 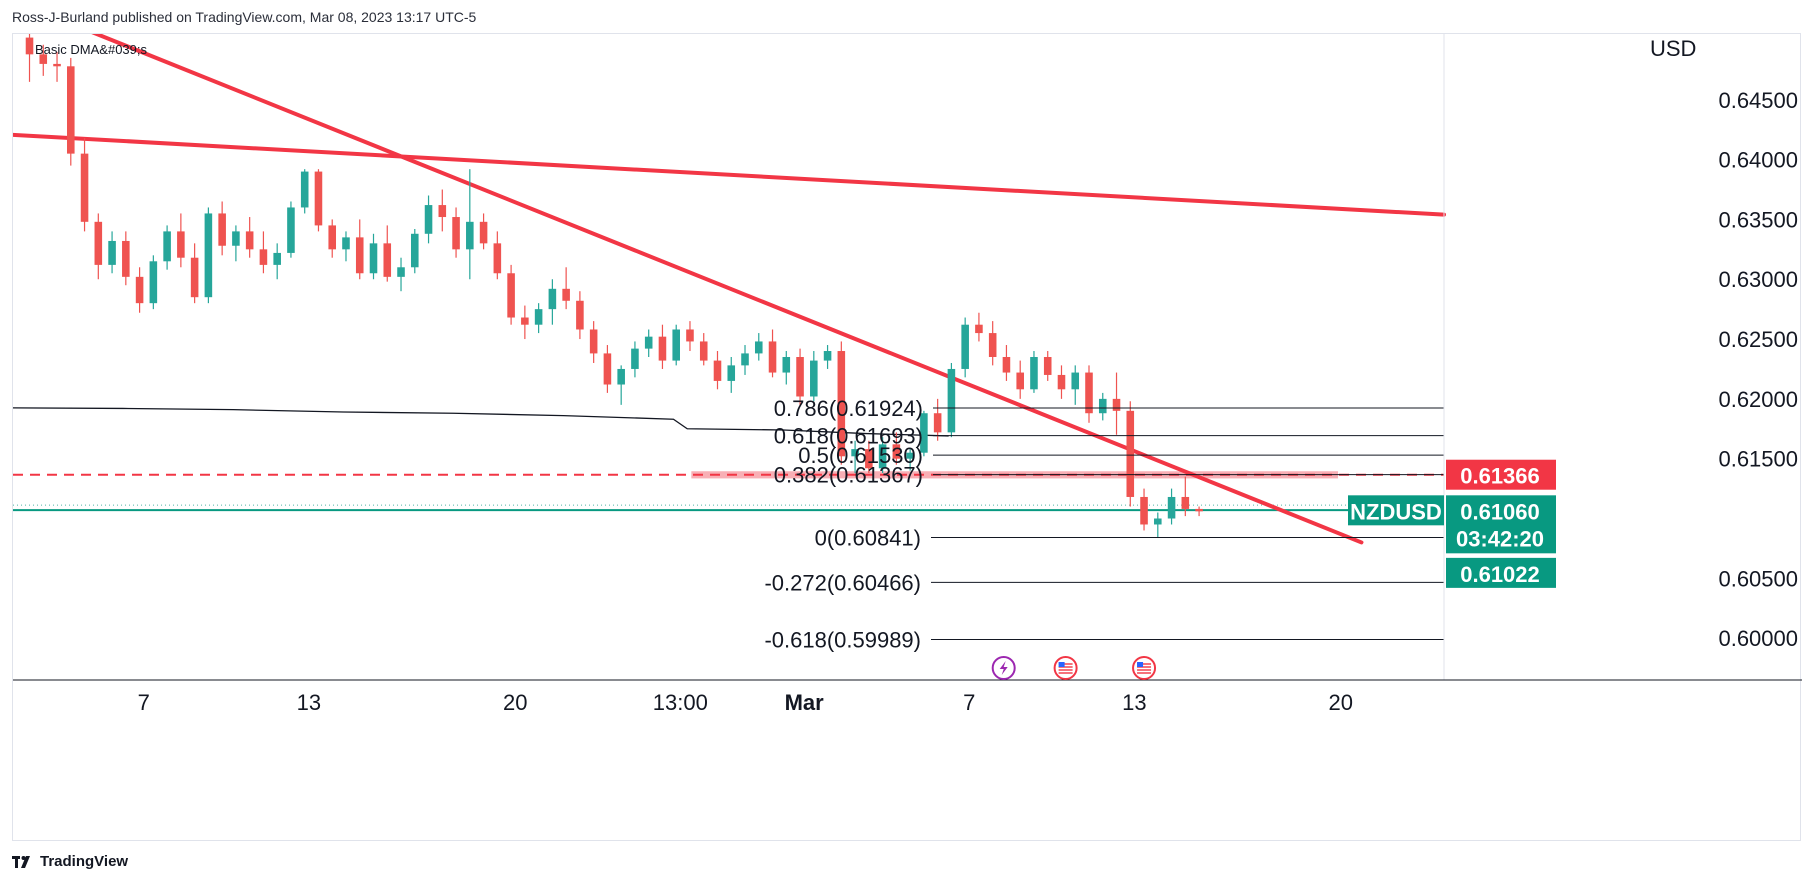 I want to click on fib-level-label: 0(0.60841), so click(x=868, y=538).